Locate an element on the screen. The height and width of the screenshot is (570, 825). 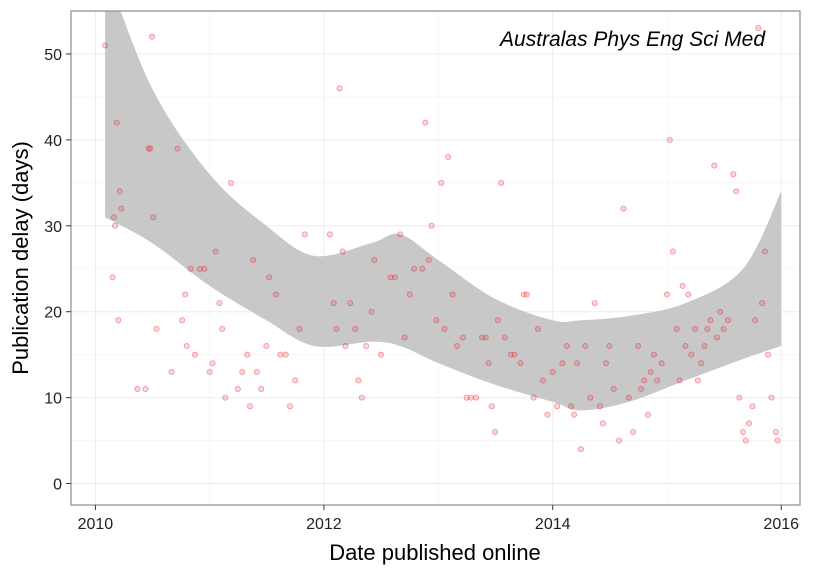
chart-title: Australas Phys Eng Sci Med is located at coordinates (632, 39).